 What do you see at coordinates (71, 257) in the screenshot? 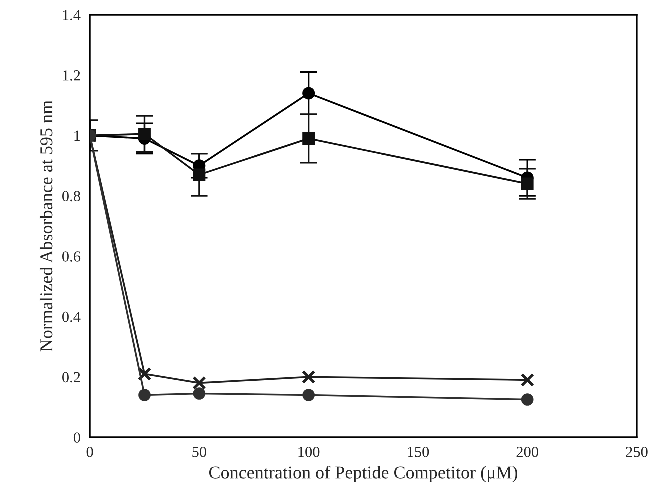
I see `y-tick-label: 0.6` at bounding box center [71, 257].